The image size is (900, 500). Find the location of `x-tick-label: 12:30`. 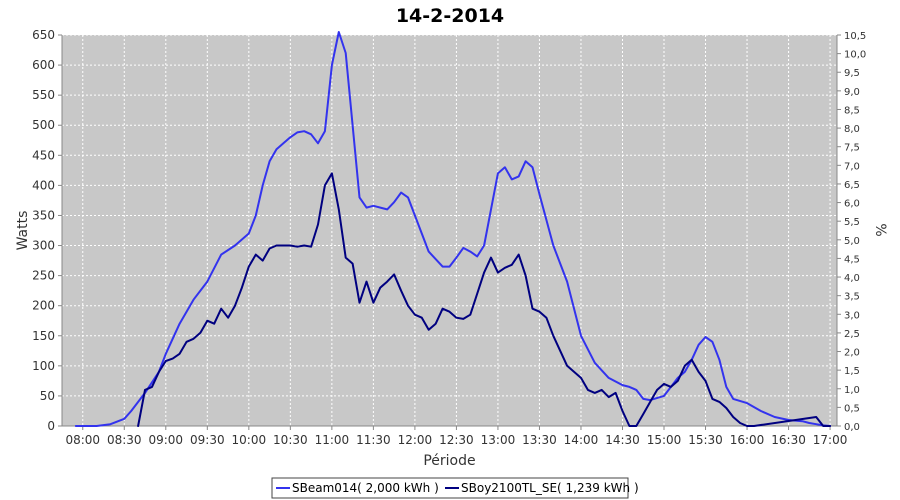

x-tick-label: 12:30 is located at coordinates (456, 440).